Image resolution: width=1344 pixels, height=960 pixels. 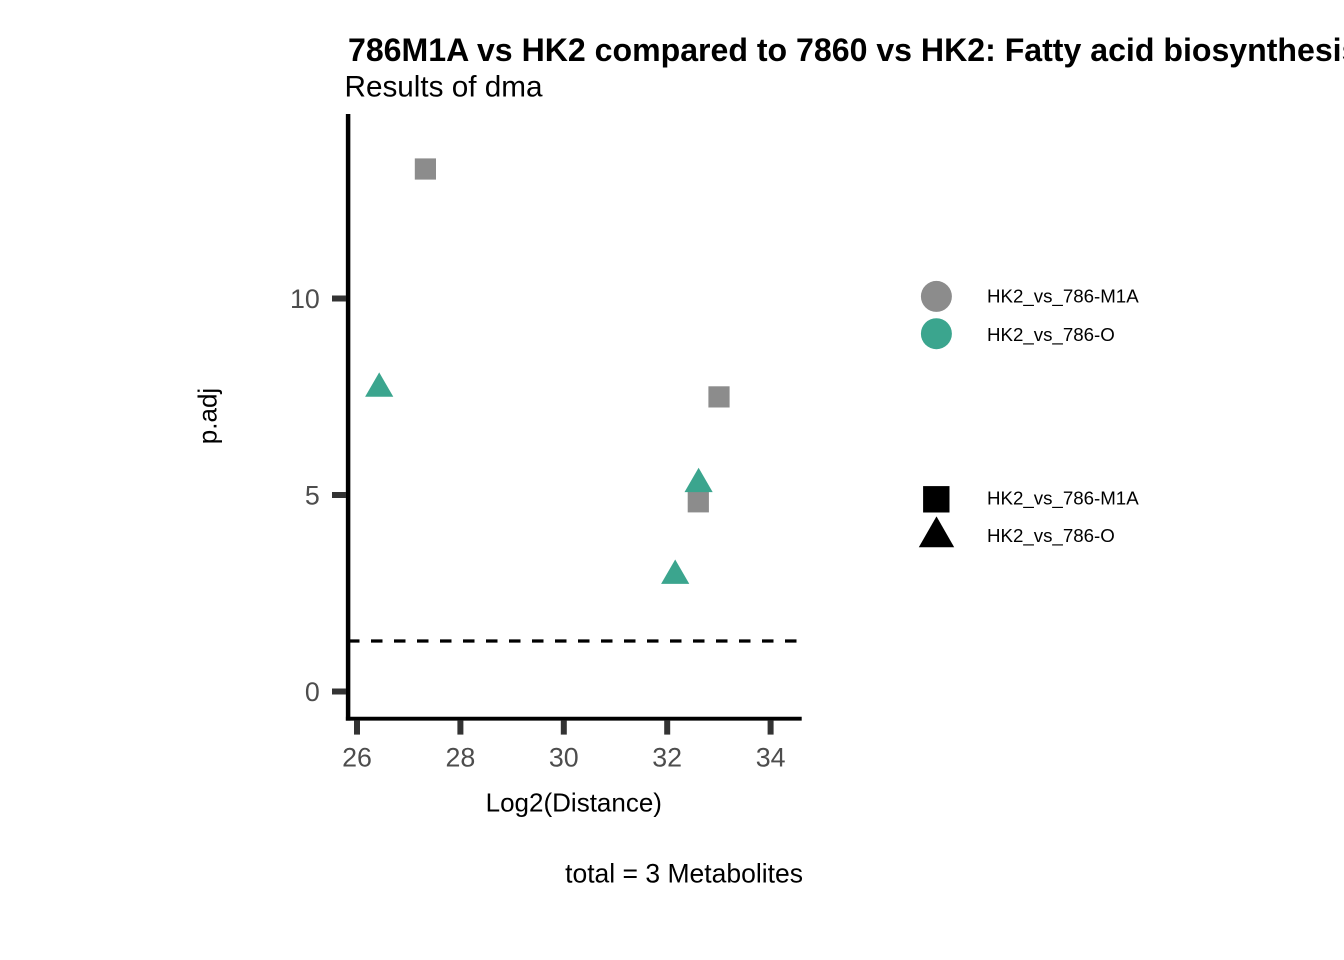 I want to click on svg-text: Results of dma, so click(x=444, y=87).